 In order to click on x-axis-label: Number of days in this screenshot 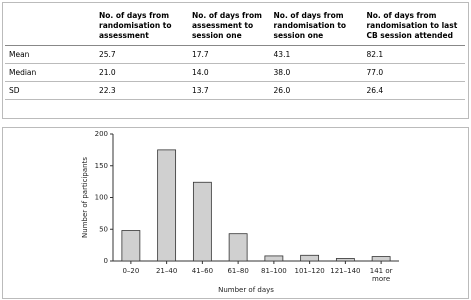, I will do `click(246, 290)`.